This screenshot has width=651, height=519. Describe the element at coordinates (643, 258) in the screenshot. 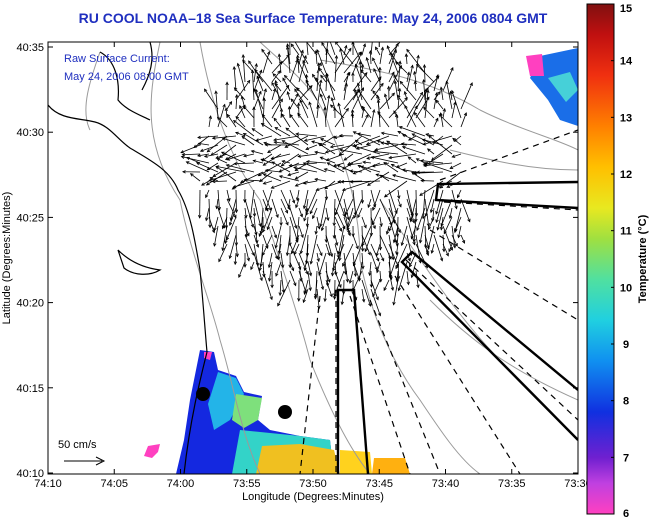

I see `colorbar-label: Temperature (°C)` at that location.